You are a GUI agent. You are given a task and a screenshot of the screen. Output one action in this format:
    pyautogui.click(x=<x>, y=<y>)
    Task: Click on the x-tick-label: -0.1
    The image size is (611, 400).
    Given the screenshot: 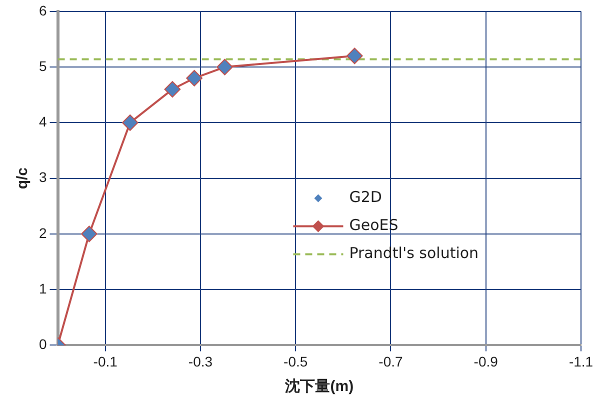 What is the action you would take?
    pyautogui.click(x=105, y=361)
    